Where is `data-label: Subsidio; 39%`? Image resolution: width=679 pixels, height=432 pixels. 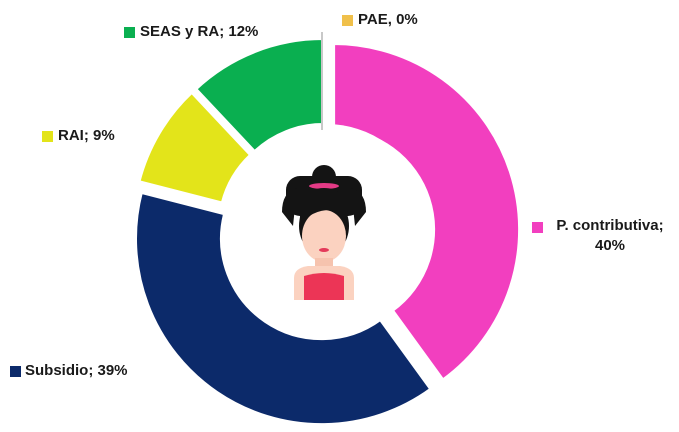
data-label: Subsidio; 39% is located at coordinates (76, 370).